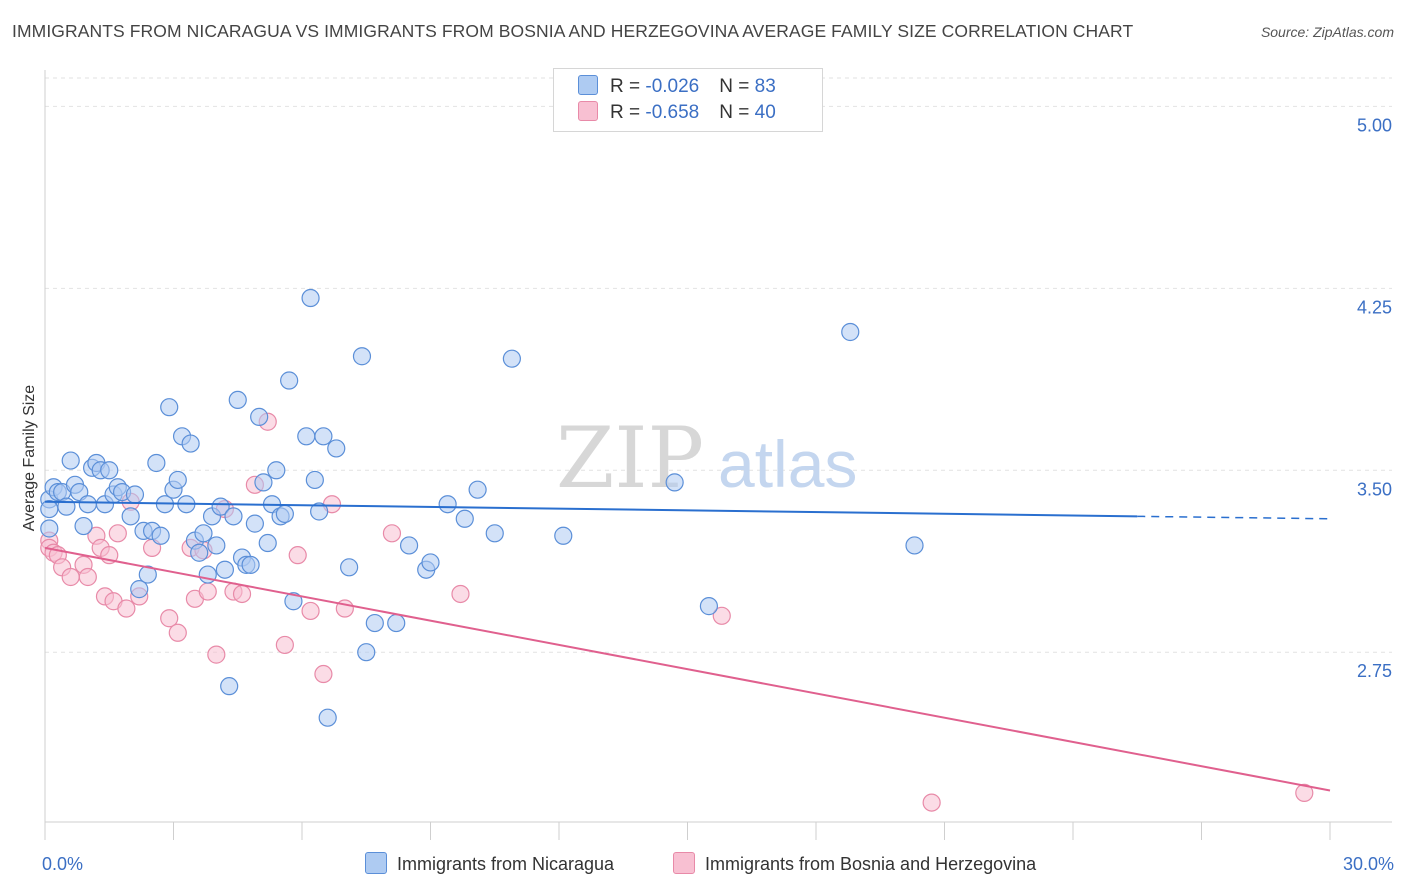 The image size is (1406, 892). I want to click on bottom-legend-bosnia: Immigrants from Bosnia and Herzegovina, so click(854, 863).